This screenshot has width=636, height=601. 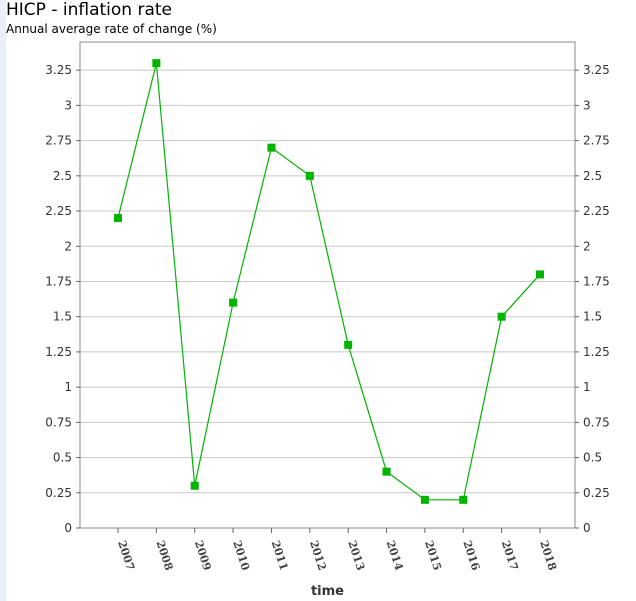 I want to click on y-tick-label-left: 2, so click(x=68, y=246).